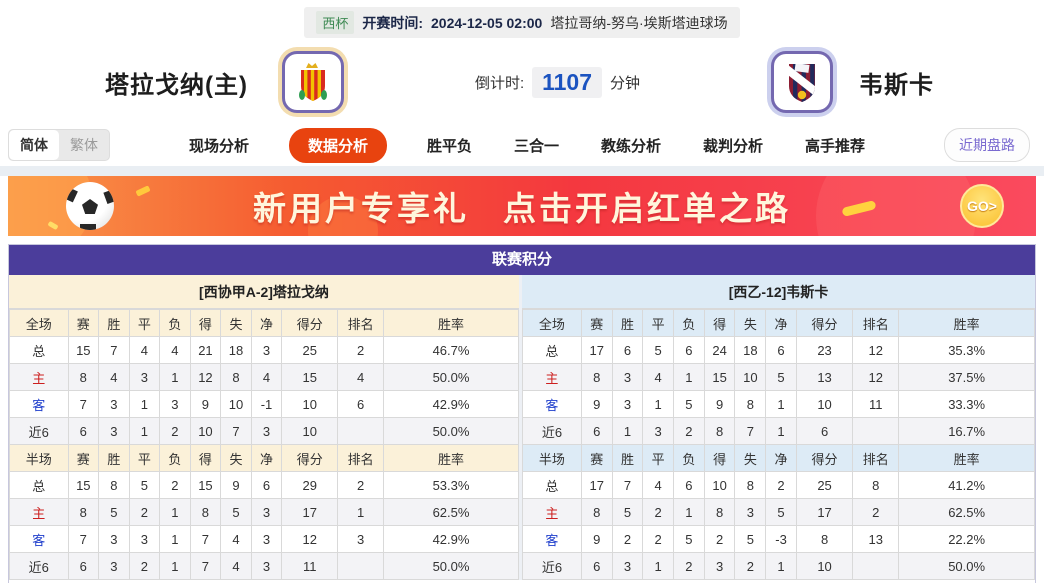 The image size is (1044, 583). Describe the element at coordinates (522, 19) in the screenshot. I see `top-bar: 西杯 开赛时间: 2024-12-05 02:00 塔拉哥纳-努乌·埃斯塔迪球场` at that location.